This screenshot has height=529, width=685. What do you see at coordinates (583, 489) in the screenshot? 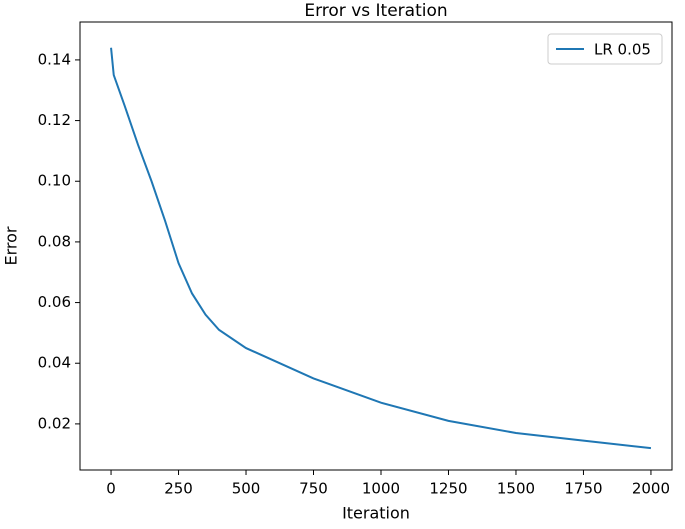
I see `x-tick-label: 1750` at bounding box center [583, 489].